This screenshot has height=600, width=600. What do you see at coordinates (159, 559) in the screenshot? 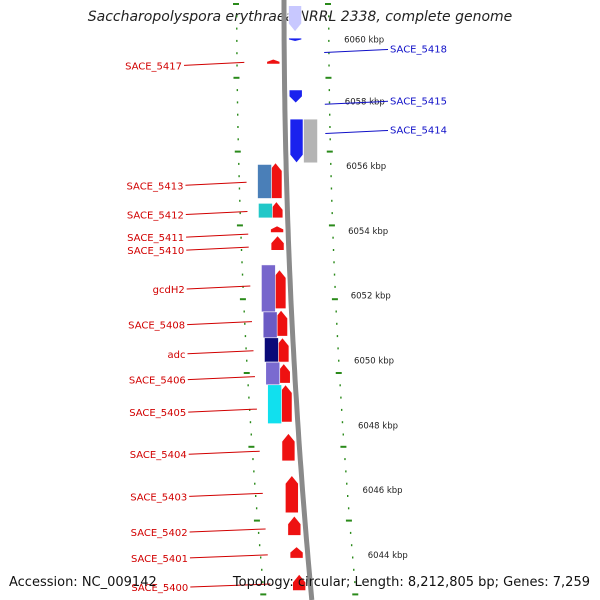
I see `gene-label: SACE_5401` at bounding box center [159, 559].